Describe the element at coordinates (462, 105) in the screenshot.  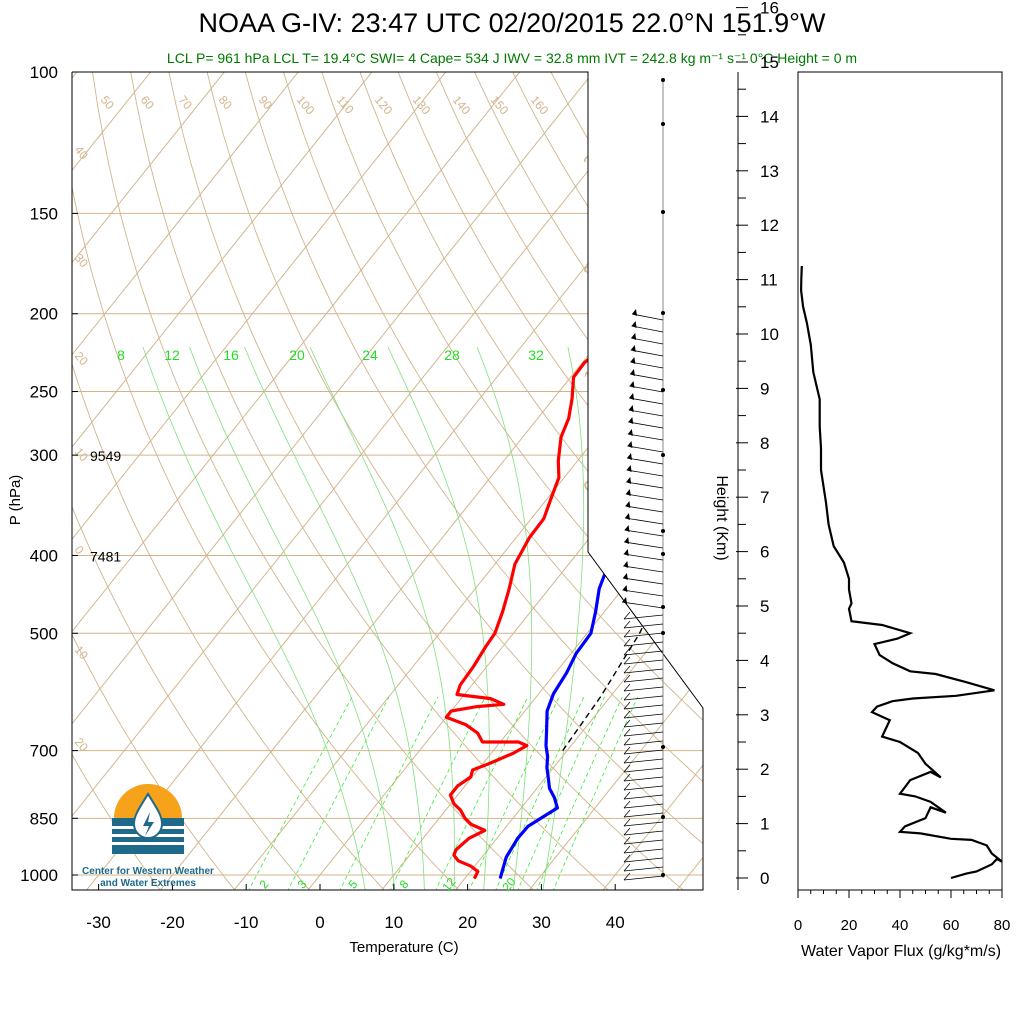
I see `isotherm-label: 140` at that location.